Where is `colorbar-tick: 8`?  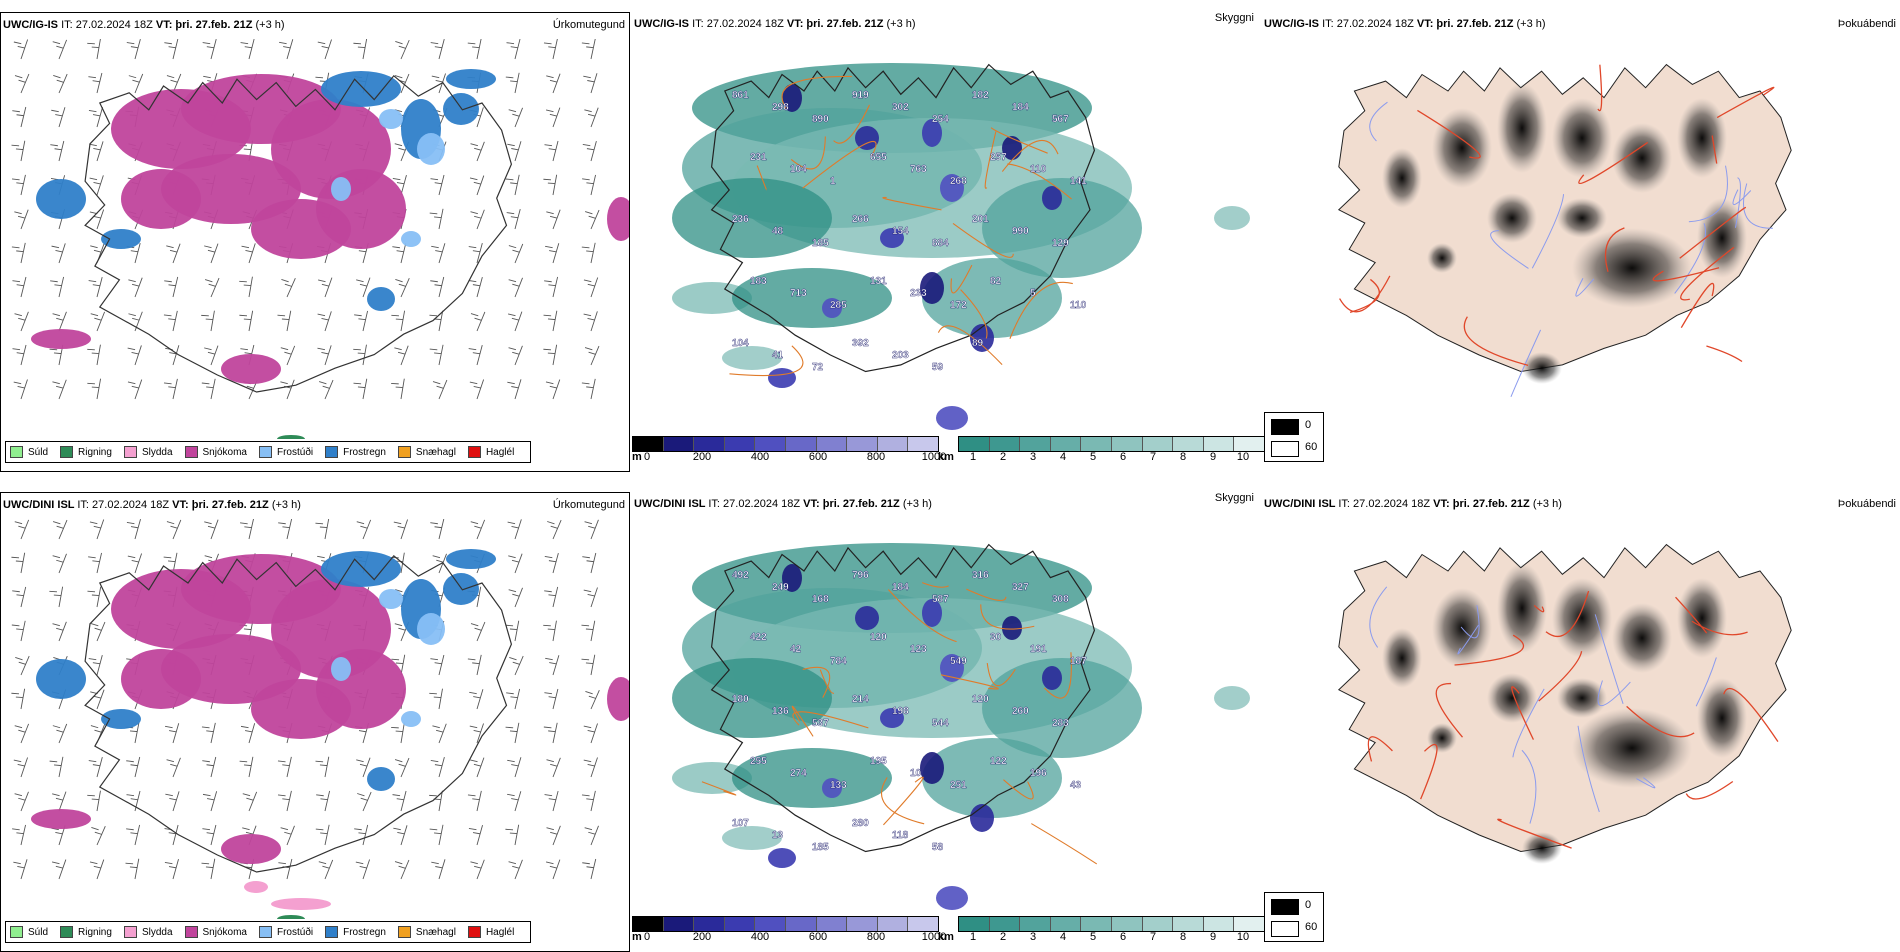
colorbar-tick: 8 is located at coordinates (1183, 457).